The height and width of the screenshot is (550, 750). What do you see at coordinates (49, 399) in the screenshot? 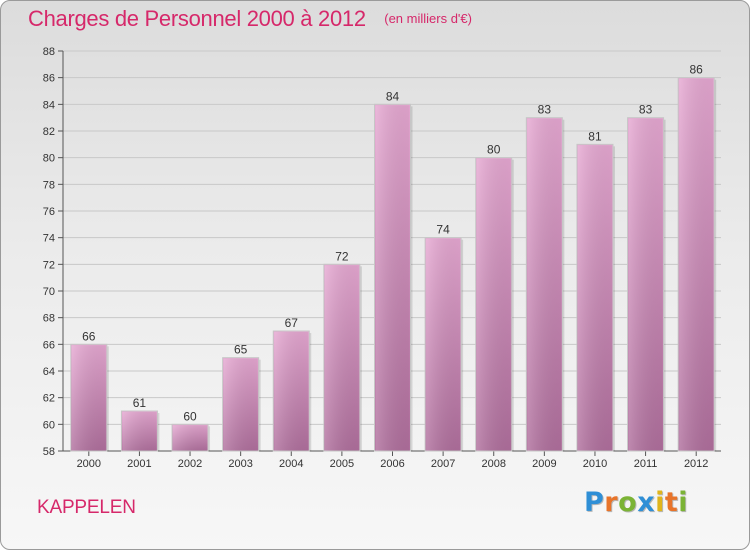
I see `y-tick-label: 62` at bounding box center [49, 399].